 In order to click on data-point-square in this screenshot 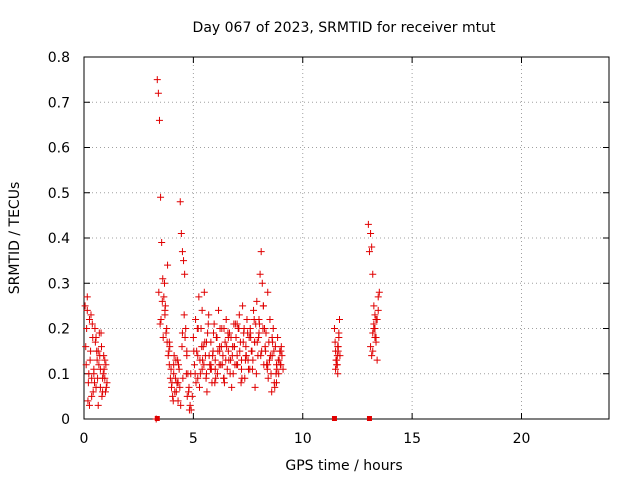, I will do `click(157, 418)`.